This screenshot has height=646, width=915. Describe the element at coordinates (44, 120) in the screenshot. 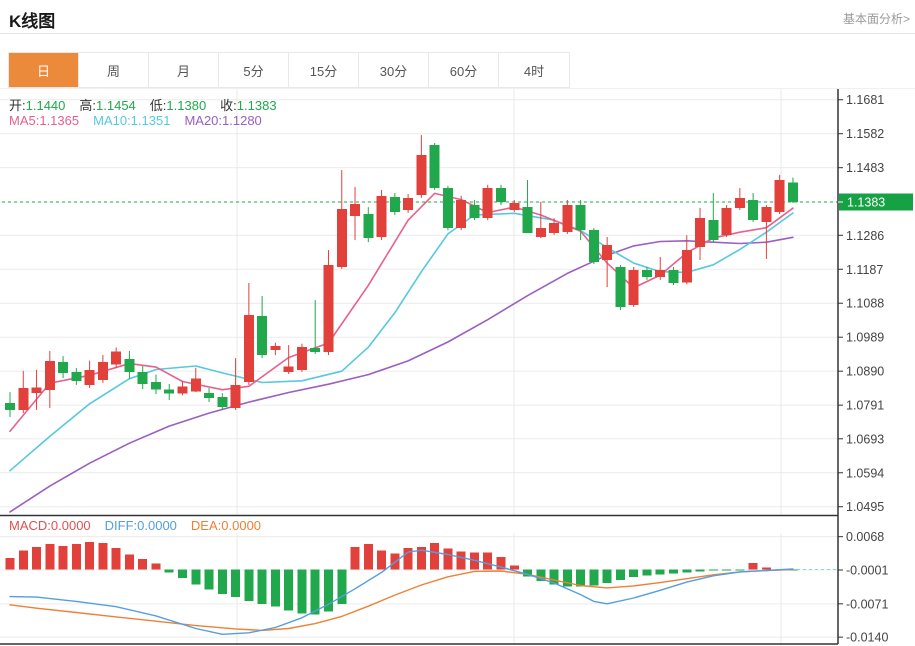

I see `info-item: MA5:1.1365` at that location.